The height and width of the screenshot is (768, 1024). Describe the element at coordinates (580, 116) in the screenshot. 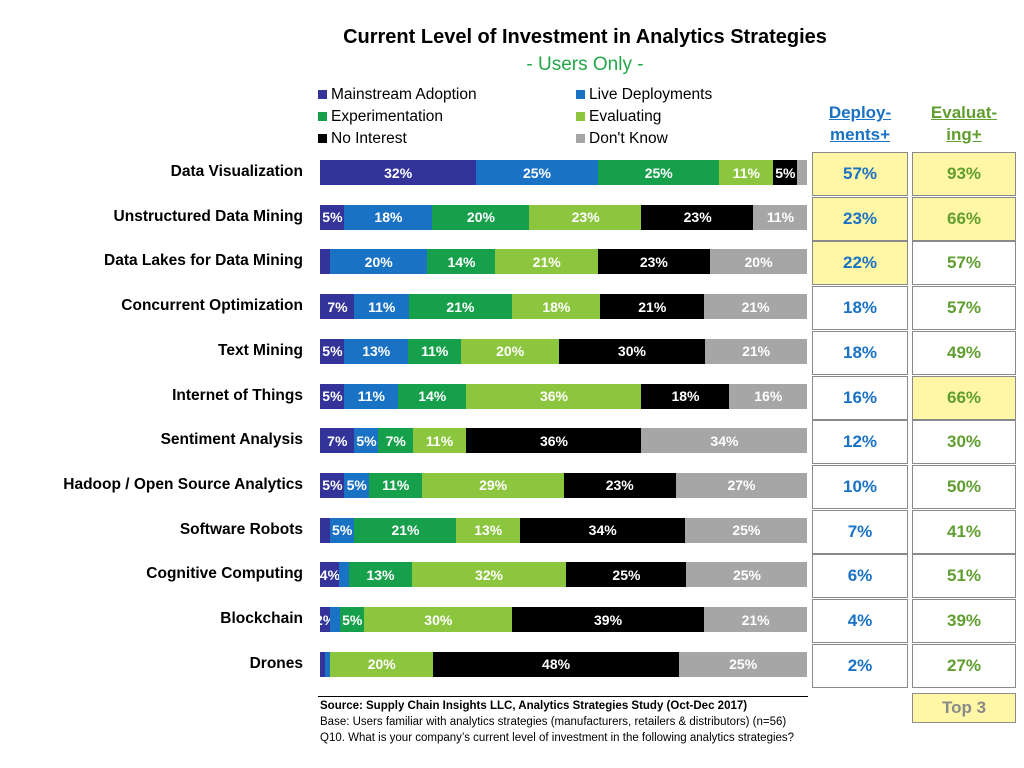

I see `legend-swatch` at that location.